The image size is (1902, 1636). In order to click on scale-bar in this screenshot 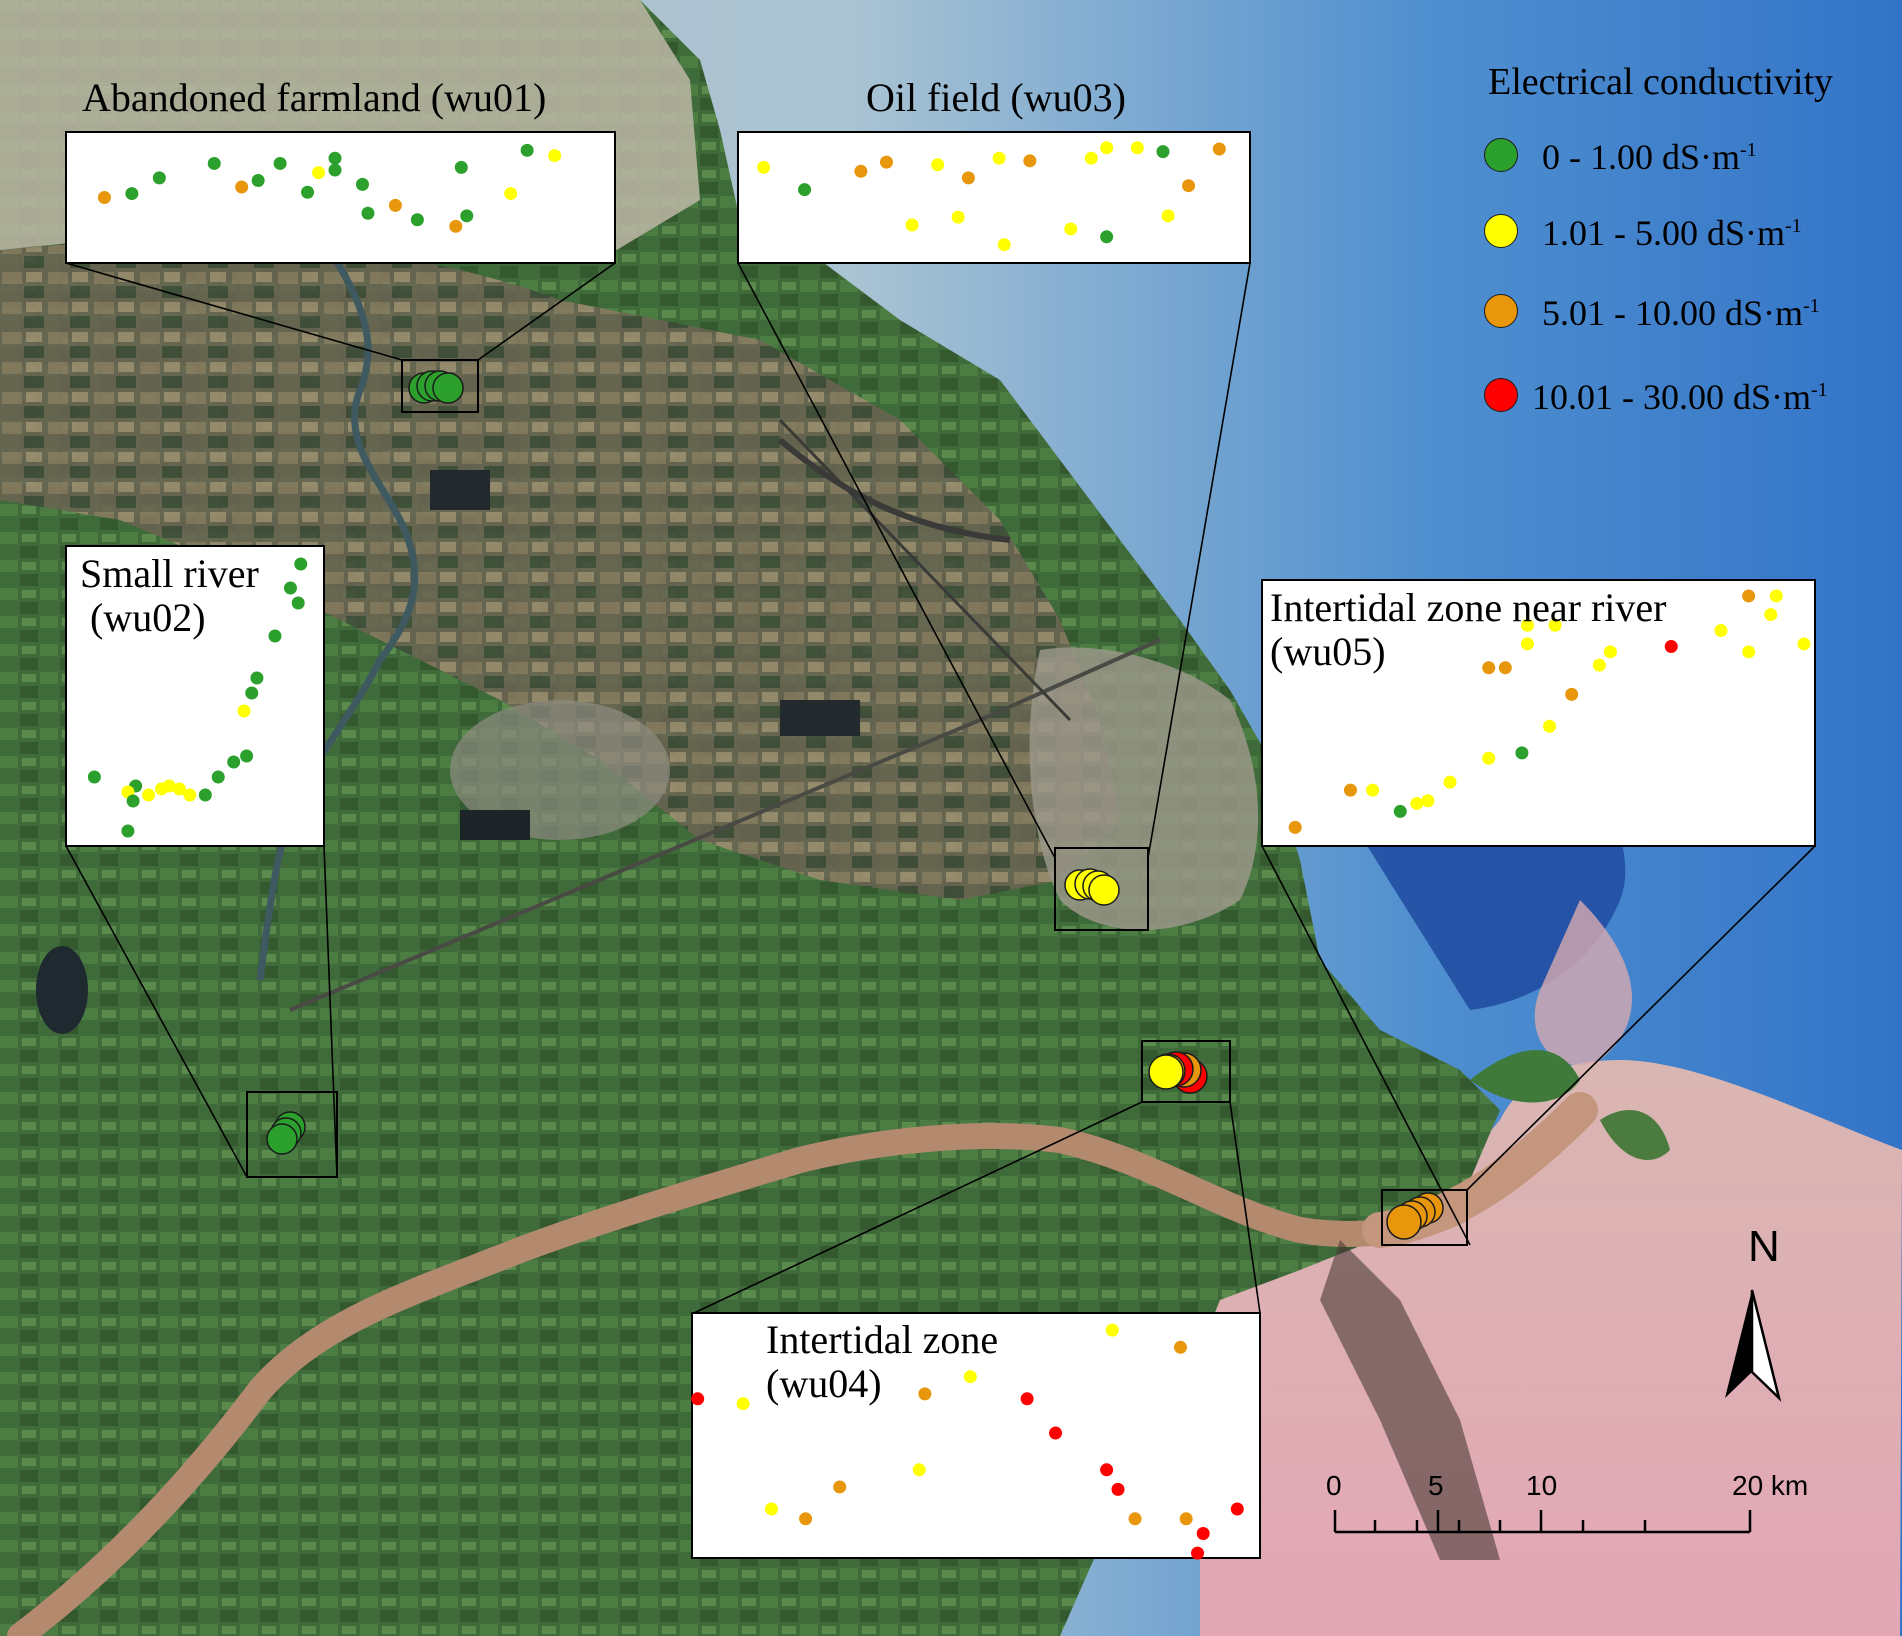, I will do `click(1542, 1522)`.